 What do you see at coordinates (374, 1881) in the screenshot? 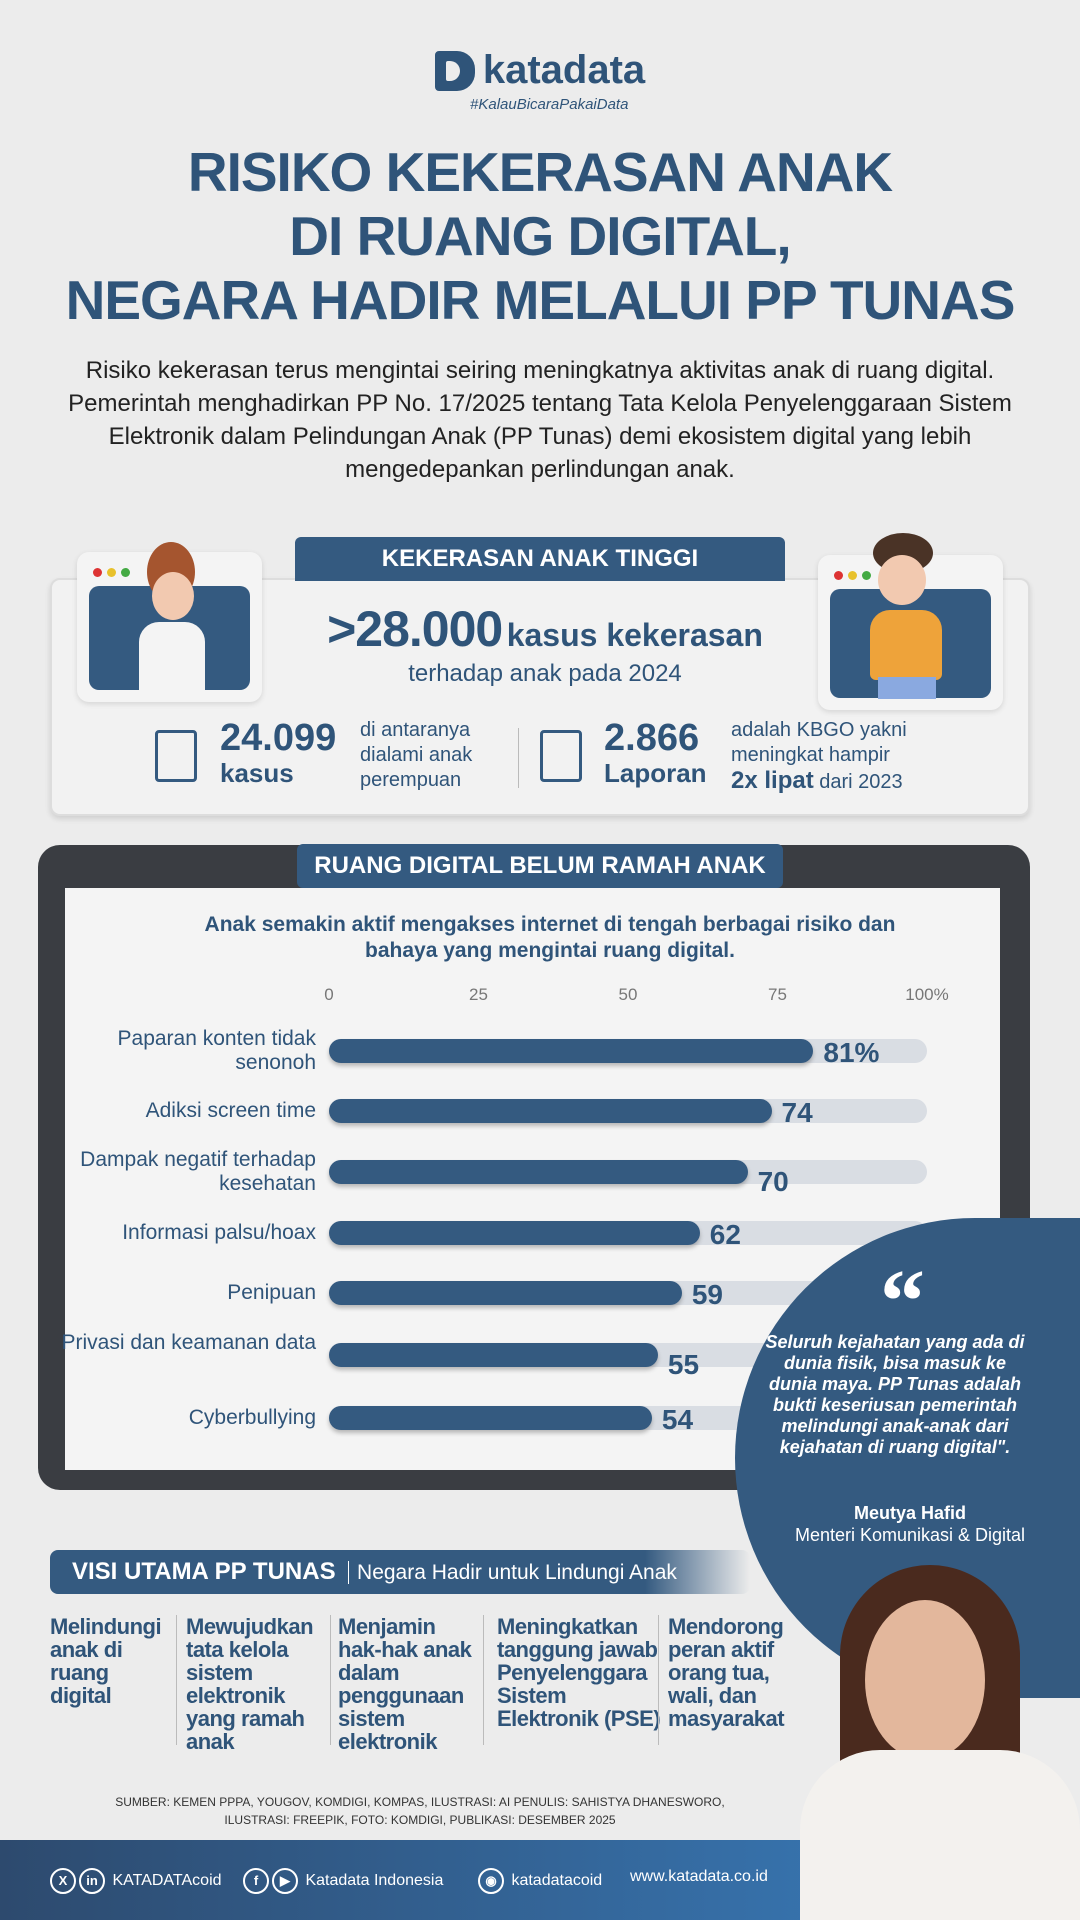
I see `handle: Katadata Indonesia` at bounding box center [374, 1881].